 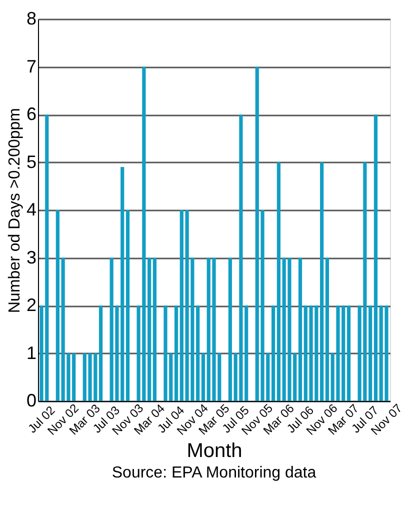 I want to click on y-tick-label: 7, so click(x=31, y=66).